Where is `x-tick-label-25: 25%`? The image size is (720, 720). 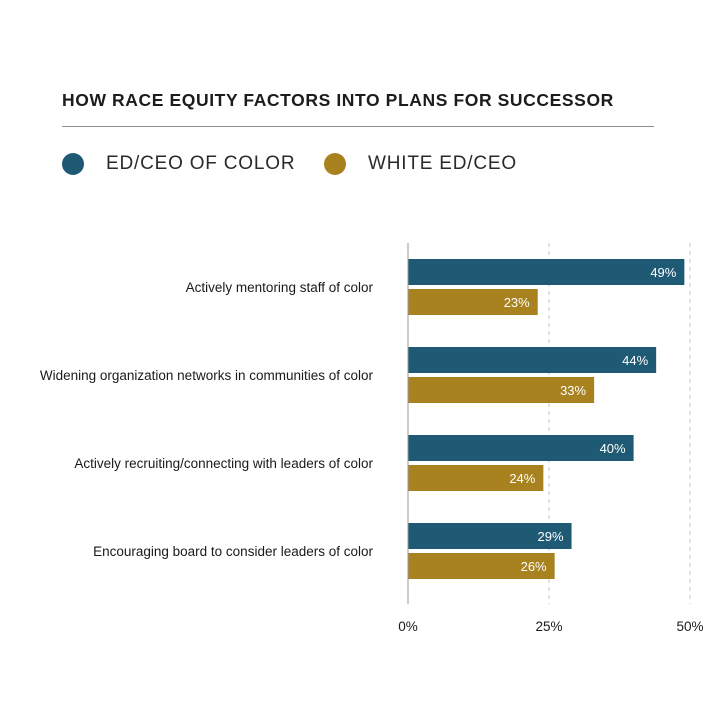
x-tick-label-25: 25% is located at coordinates (548, 626).